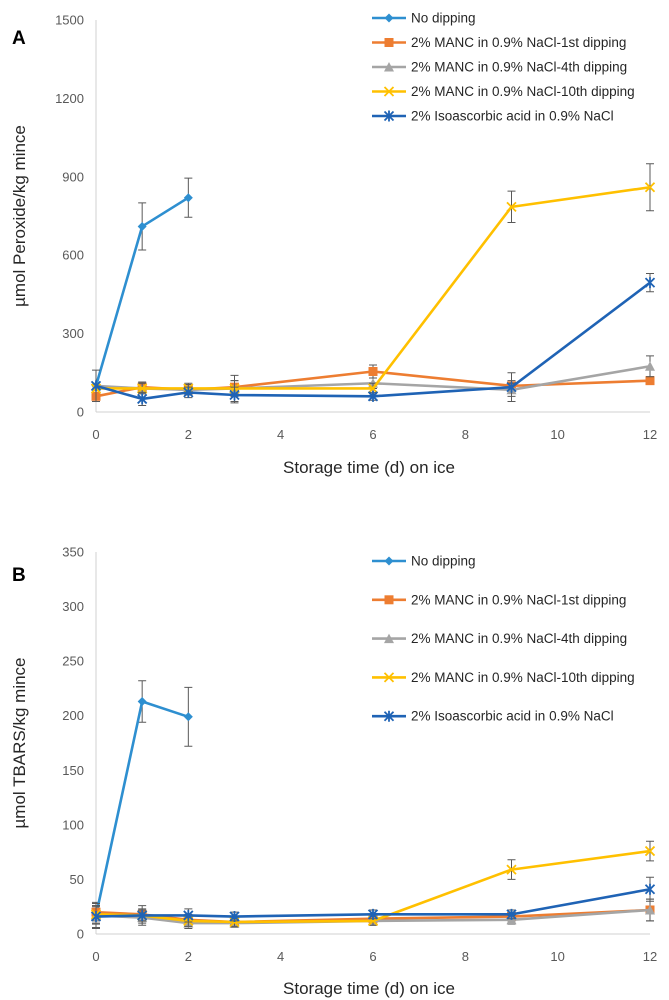  What do you see at coordinates (77, 879) in the screenshot?
I see `y-tick-label: 50` at bounding box center [77, 879].